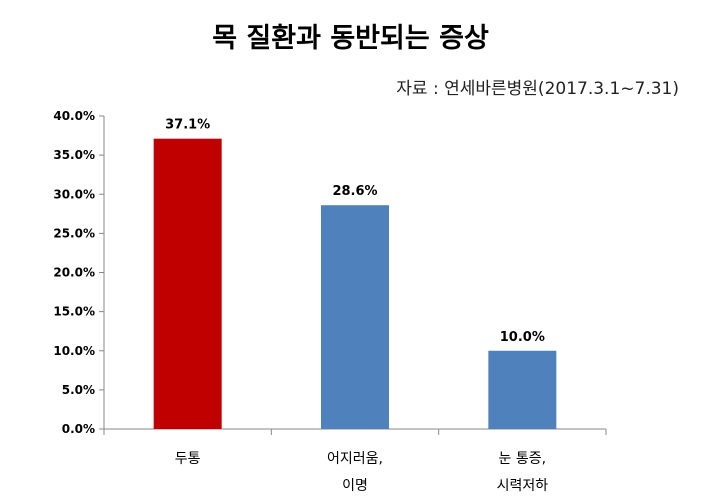 The height and width of the screenshot is (500, 701). I want to click on y-tick-label: 10.0%, so click(74, 351).